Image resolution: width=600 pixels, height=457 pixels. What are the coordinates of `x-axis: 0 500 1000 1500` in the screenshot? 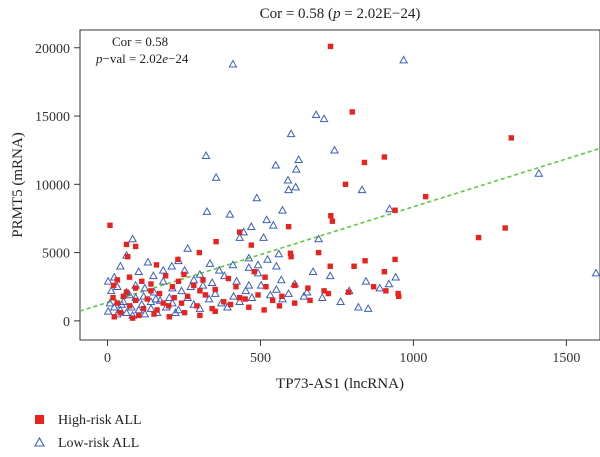 It's located at (342, 353).